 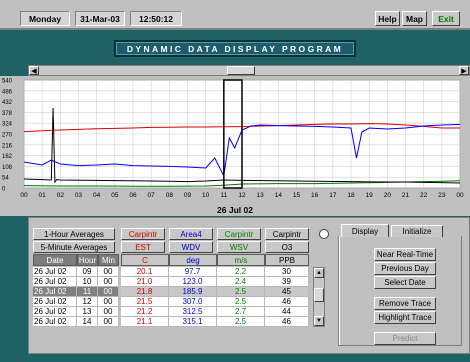 What do you see at coordinates (405, 254) in the screenshot?
I see `near-real-time-button: Near Real-Time` at bounding box center [405, 254].